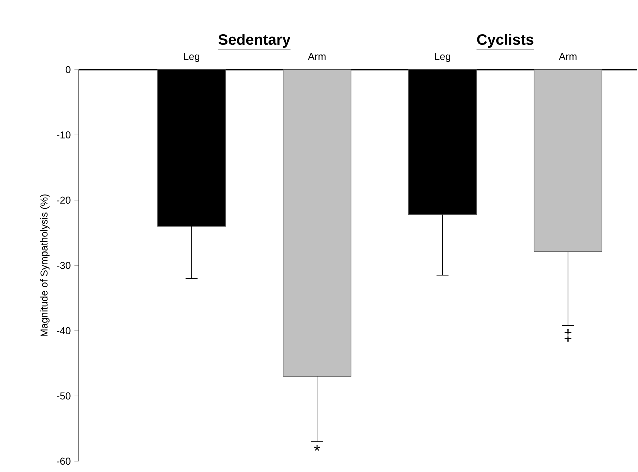 The width and height of the screenshot is (638, 472). Describe the element at coordinates (64, 461) in the screenshot. I see `y-tick-label: -60` at that location.